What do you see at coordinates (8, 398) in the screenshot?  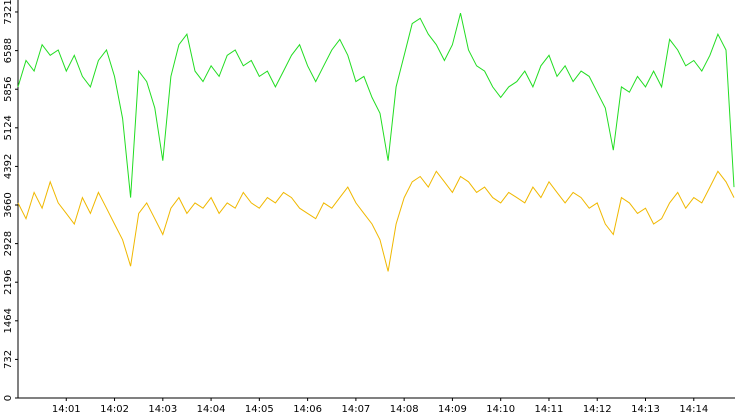 I see `y-tick-label: 0` at bounding box center [8, 398].